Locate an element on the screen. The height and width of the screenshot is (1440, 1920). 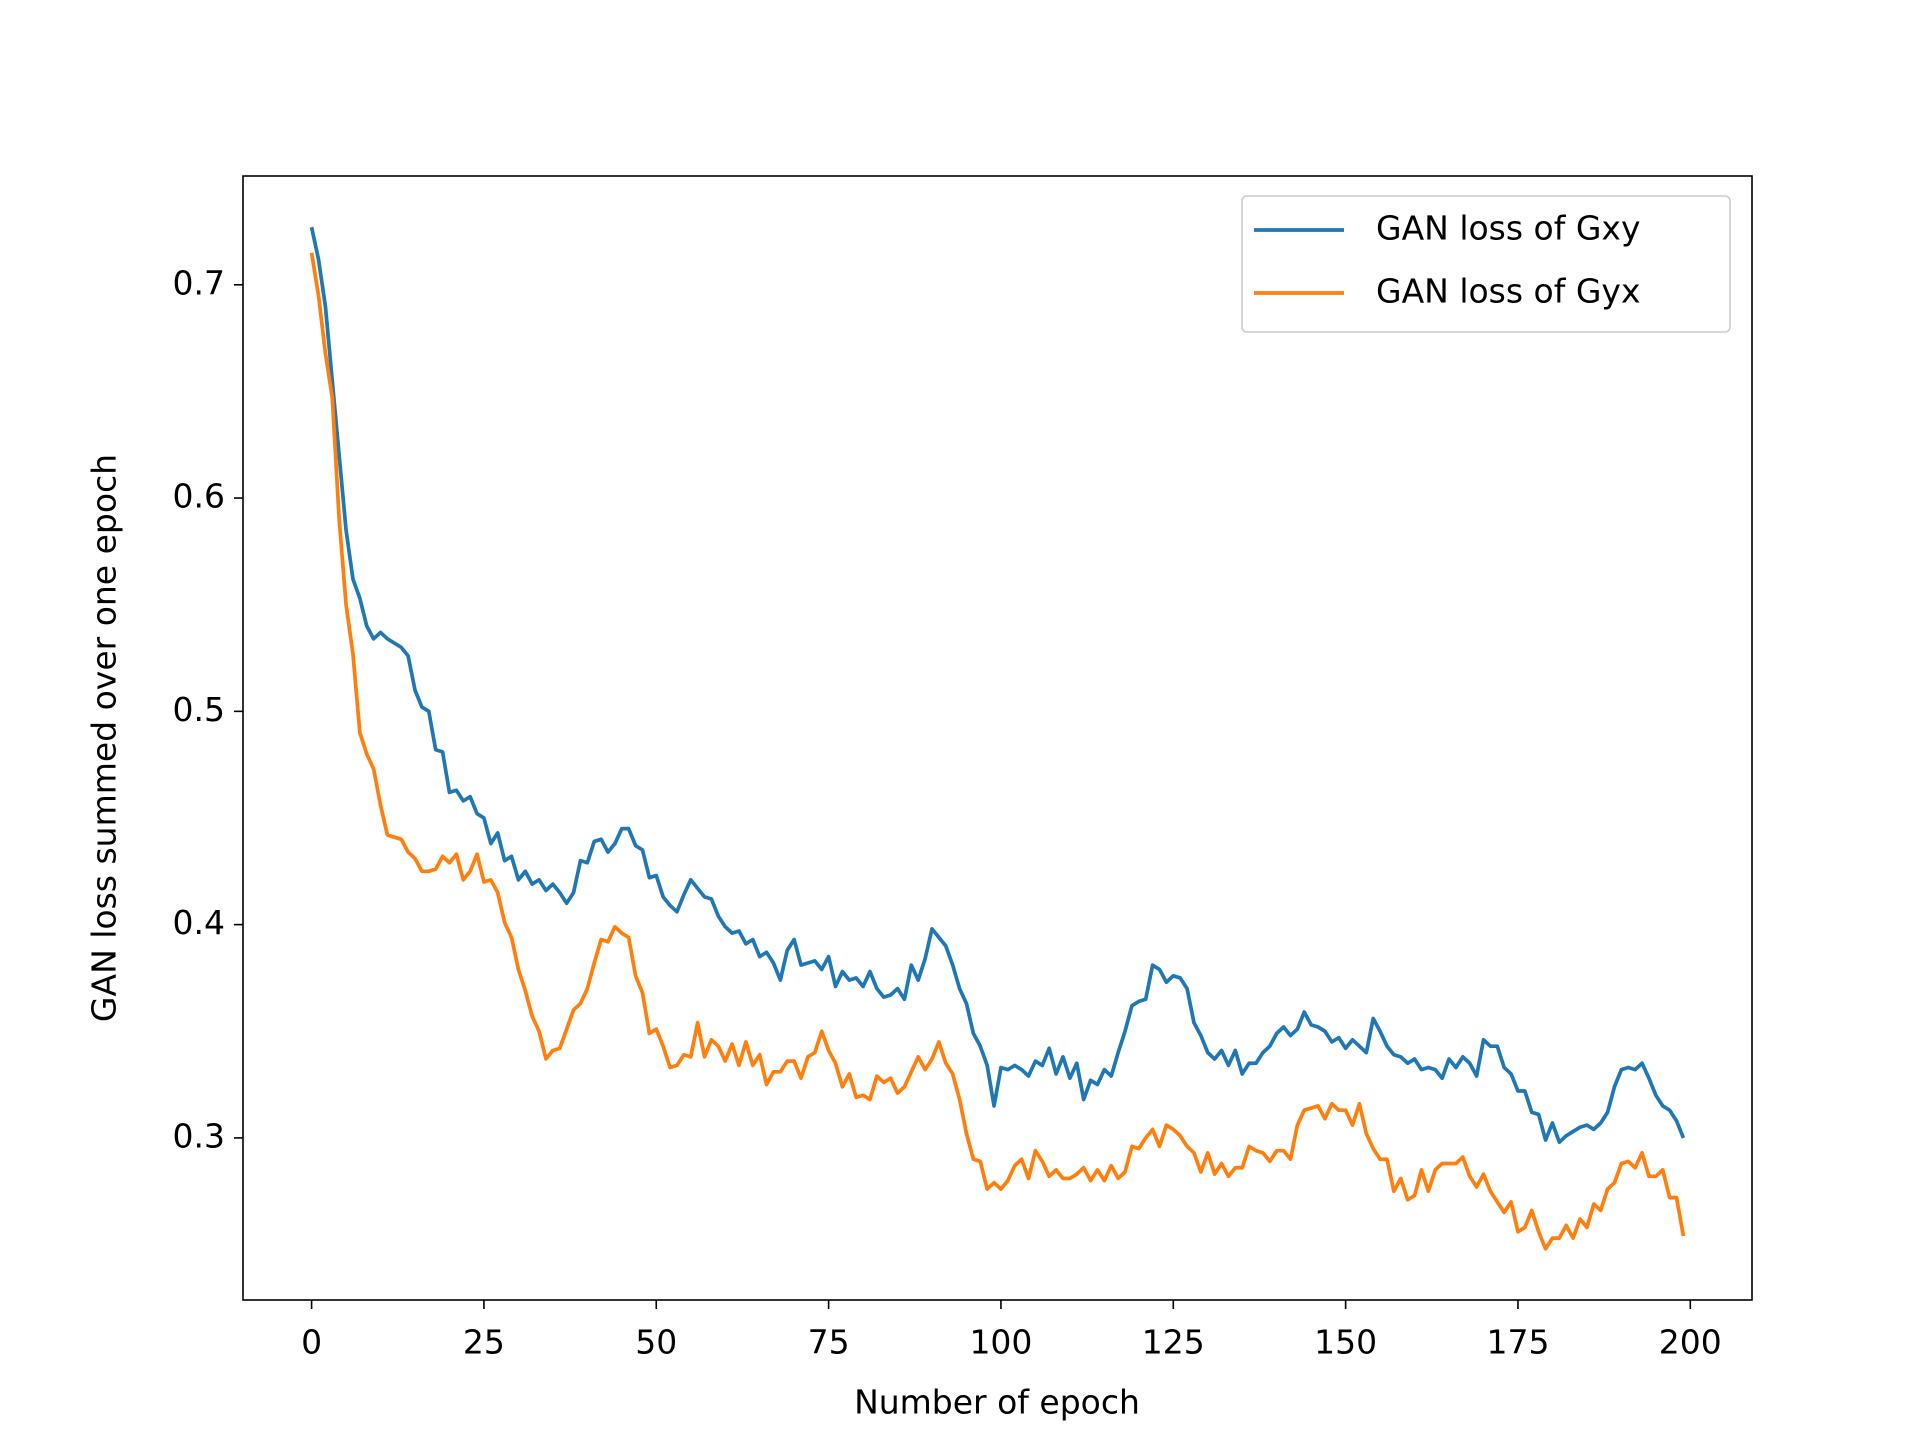
x-tick-label: 150 is located at coordinates (1345, 1342).